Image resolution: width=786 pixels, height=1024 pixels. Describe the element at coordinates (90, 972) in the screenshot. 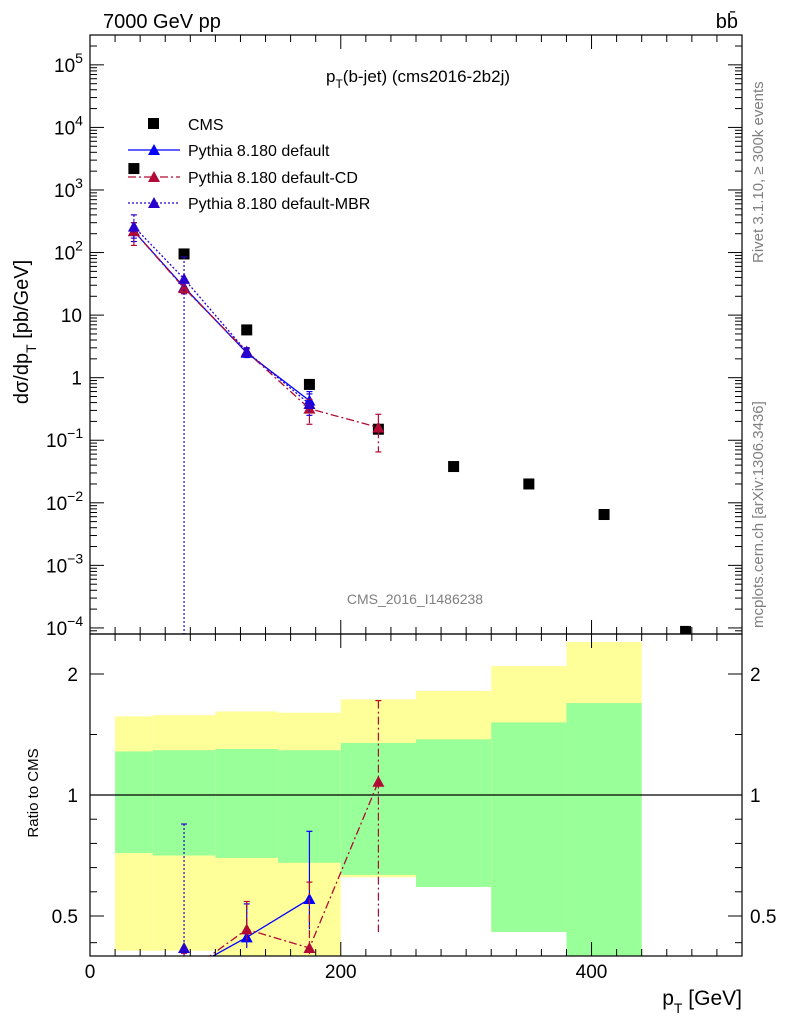

I see `x-tick-label: 0` at that location.